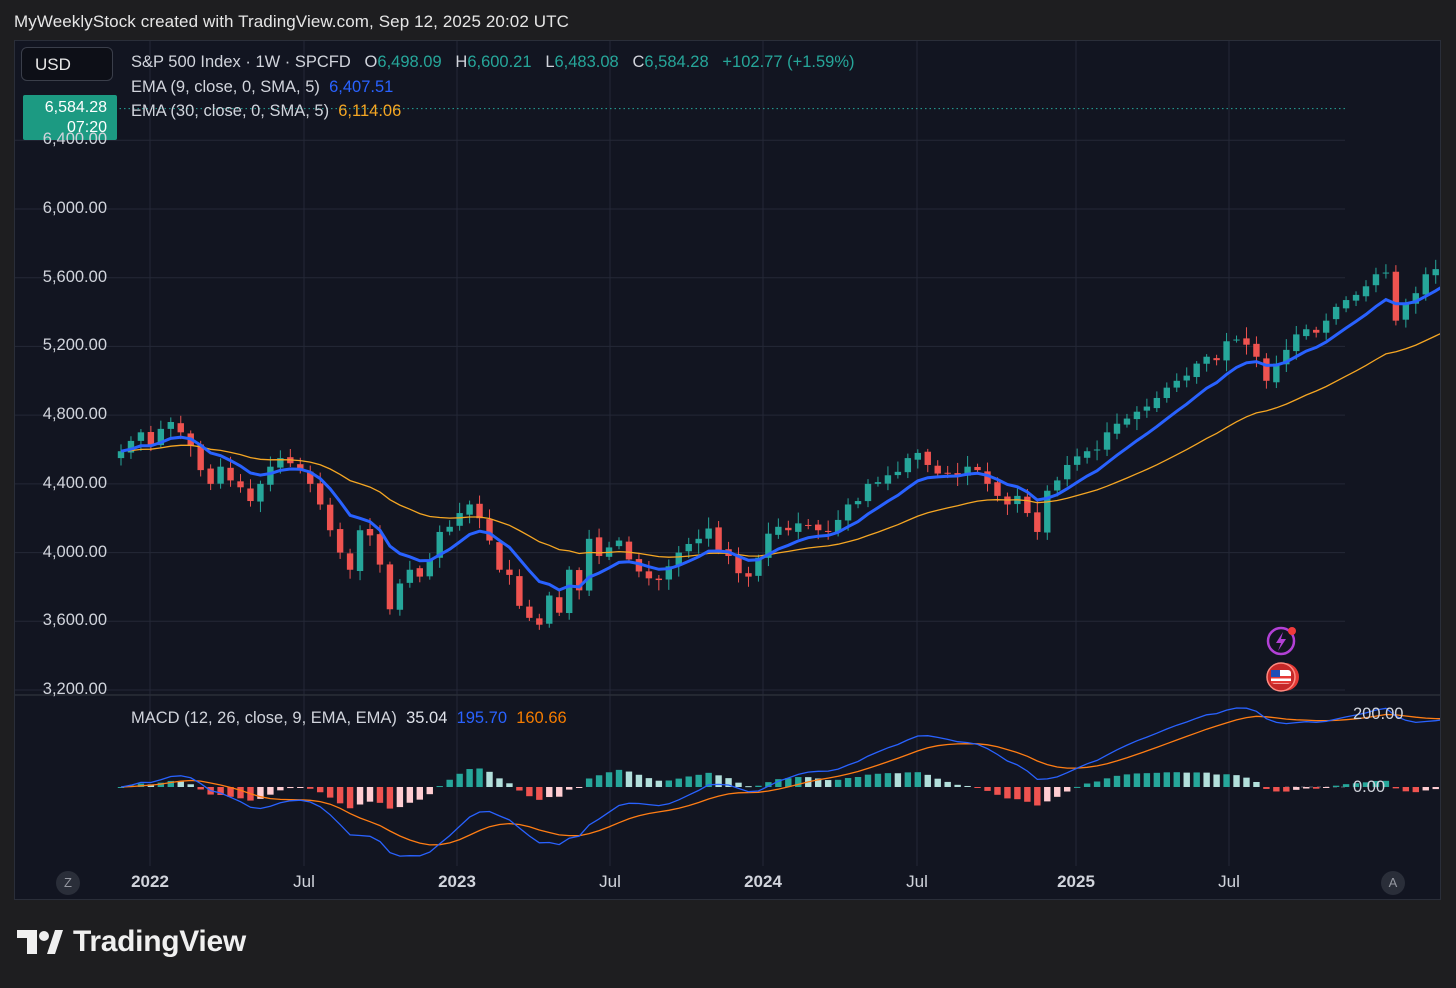  I want to click on x-tick-jul-2022: Jul, so click(304, 881).